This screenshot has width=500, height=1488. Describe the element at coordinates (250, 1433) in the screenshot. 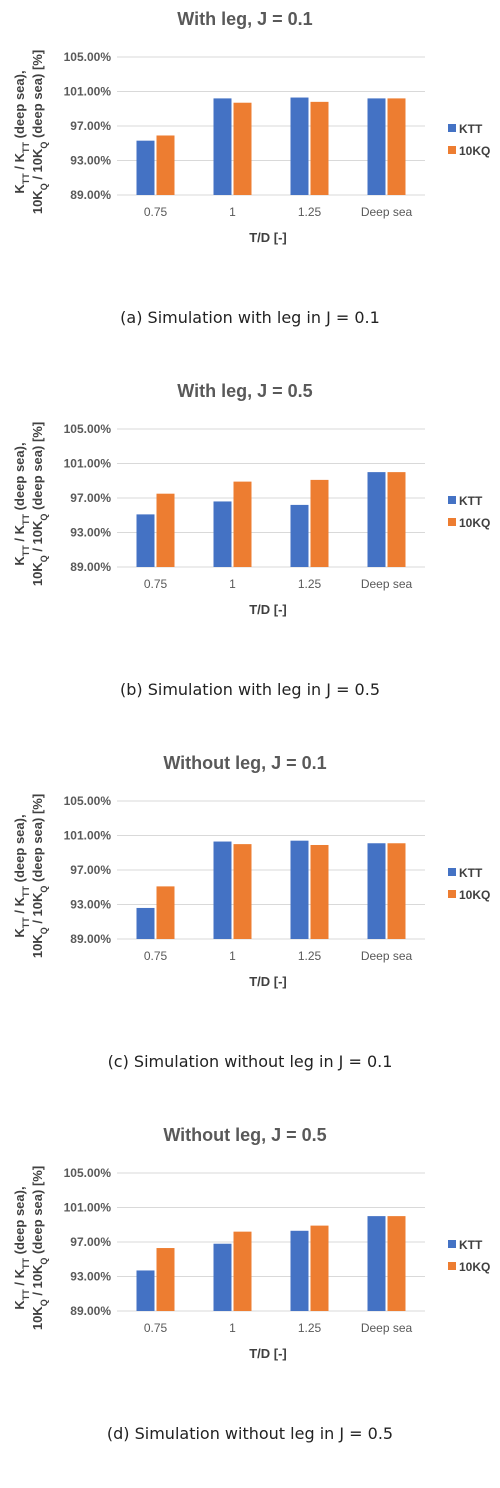

I see `figure-caption: (d) Simulation without leg in J = 0.5` at that location.